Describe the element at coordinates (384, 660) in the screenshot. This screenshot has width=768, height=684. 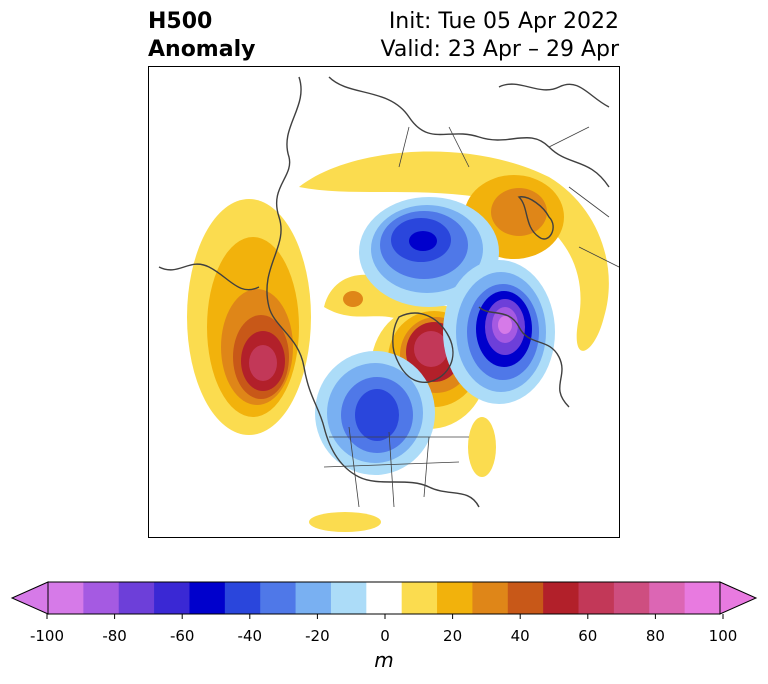
I see `colorbar-units: m` at that location.